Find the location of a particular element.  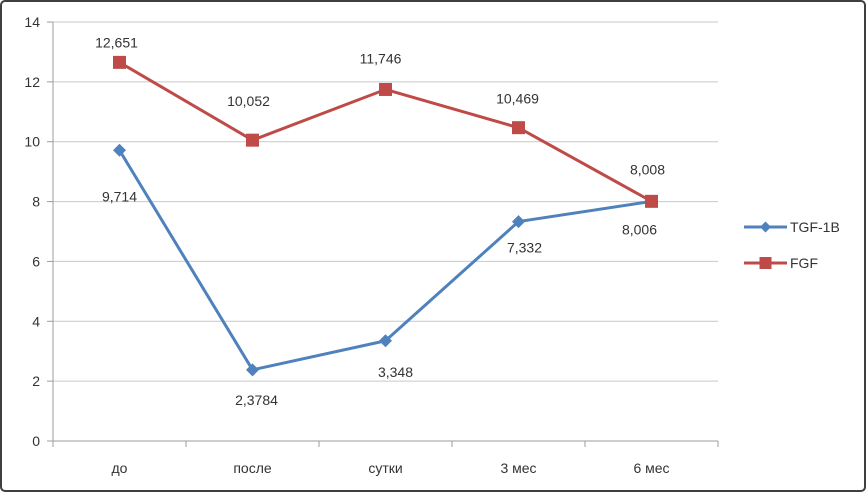

x-category-label: сутки is located at coordinates (385, 468).